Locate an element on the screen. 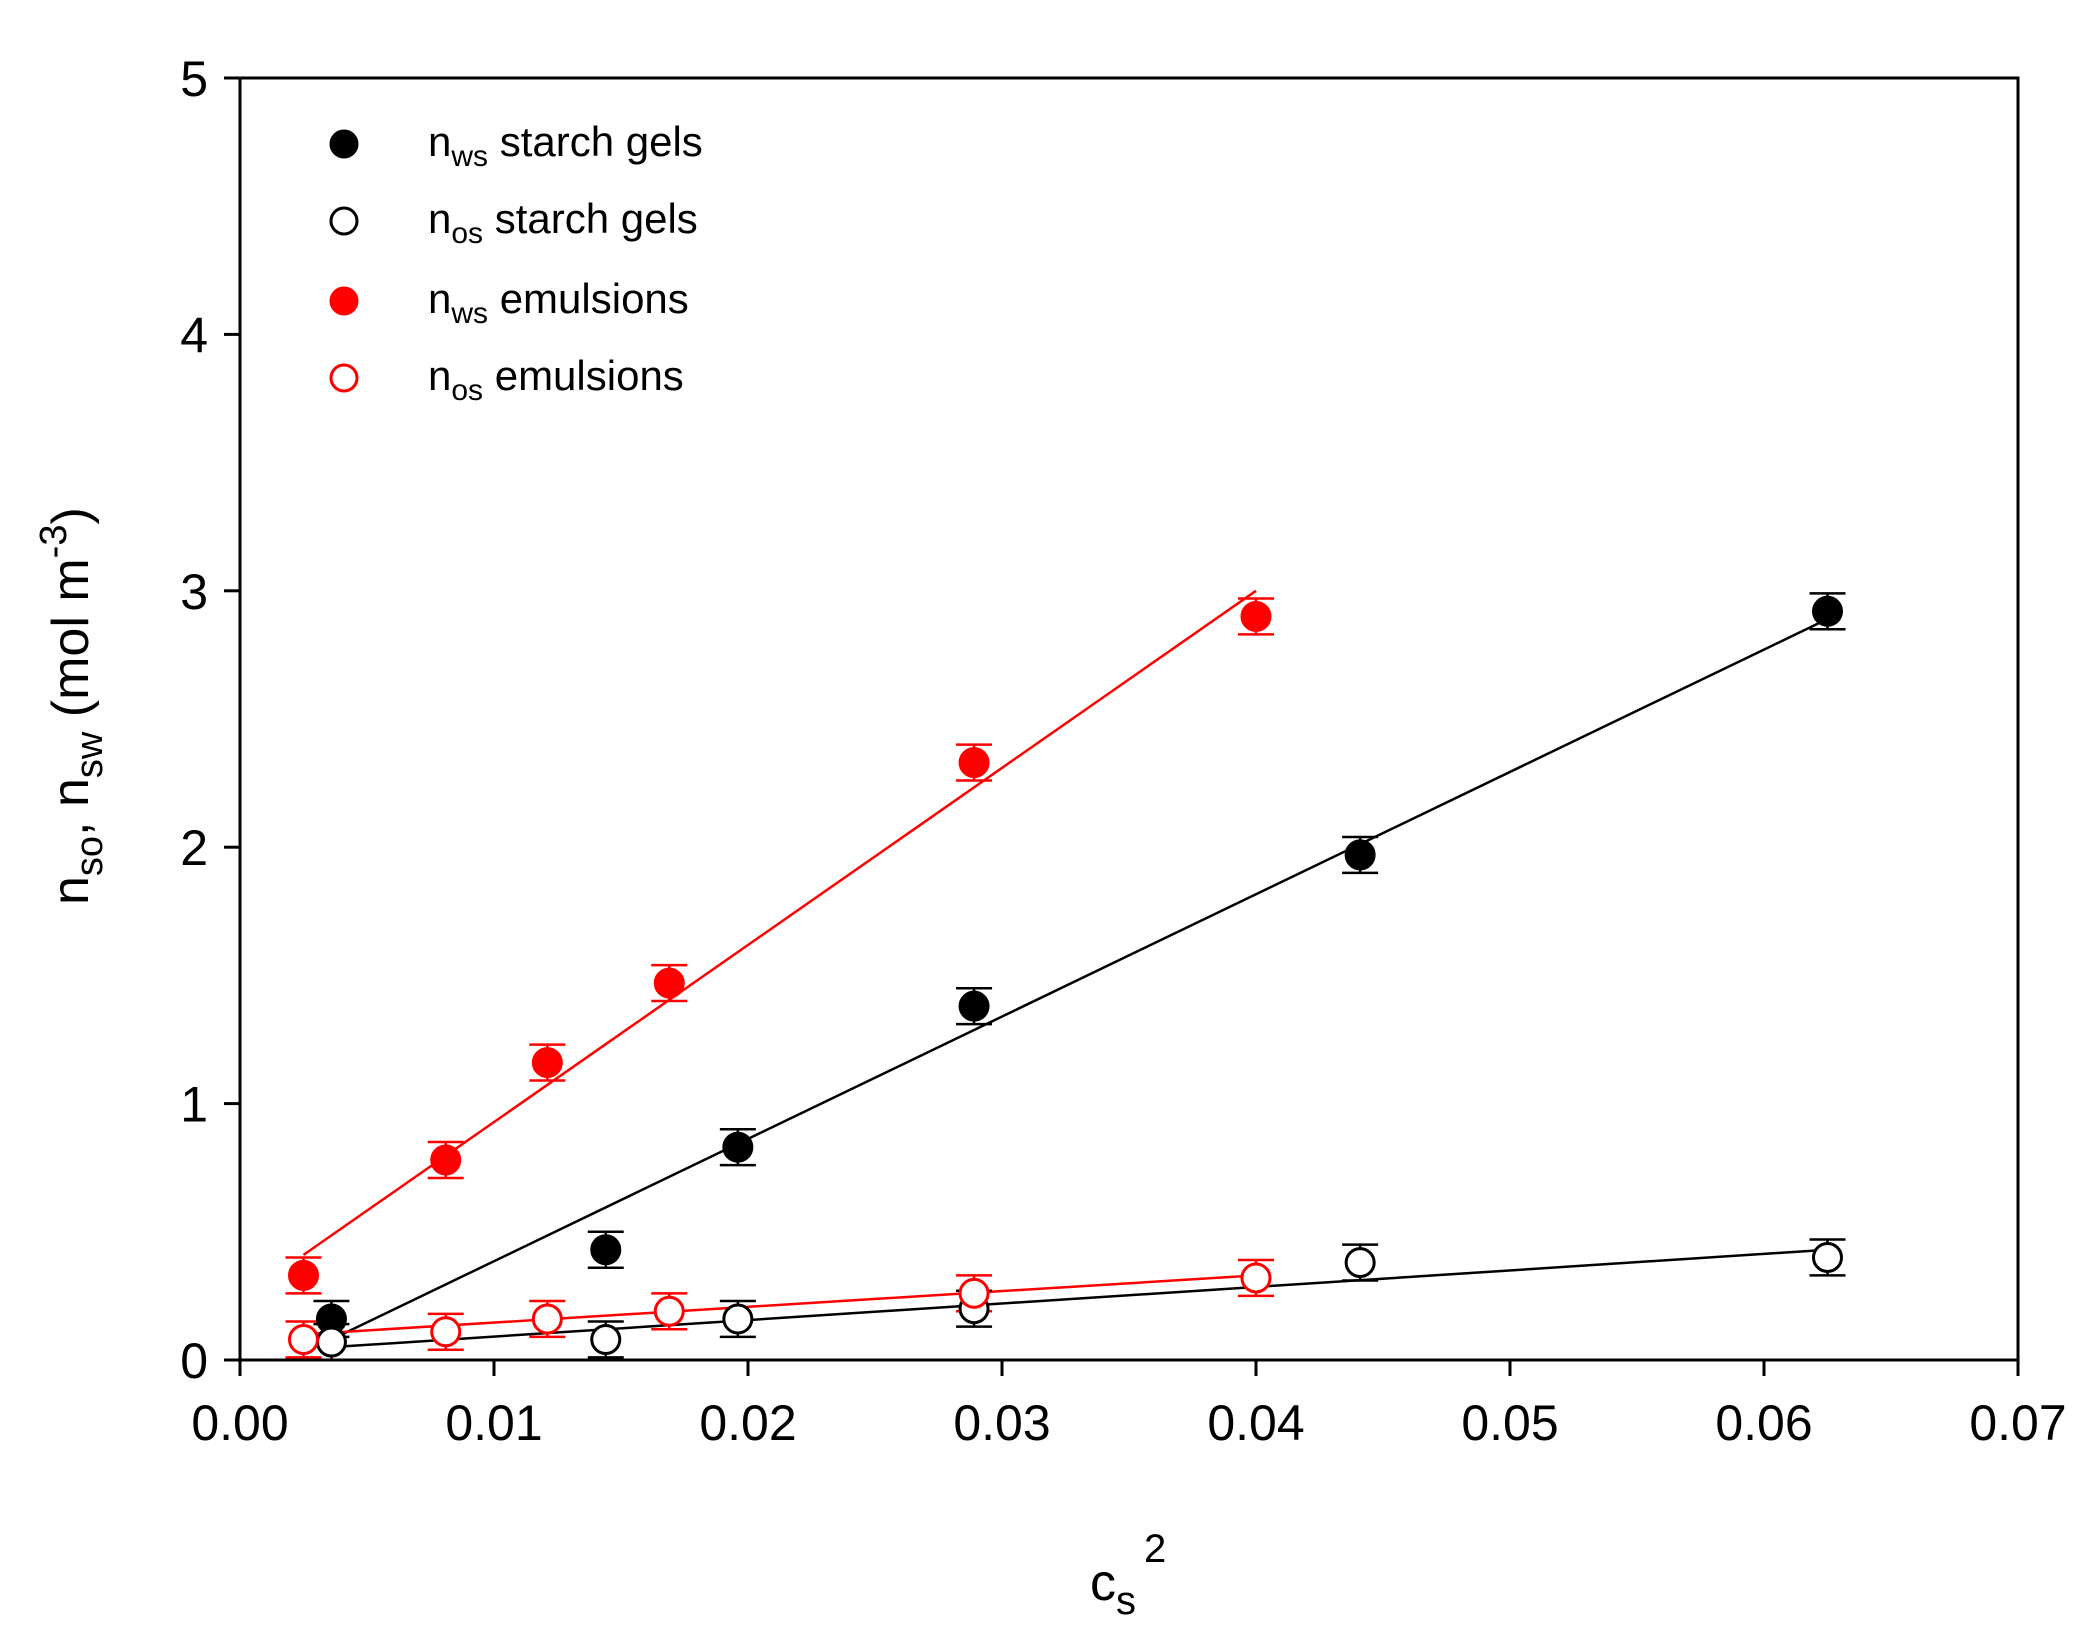  y-axis-title-sub1: so is located at coordinates (90, 856).